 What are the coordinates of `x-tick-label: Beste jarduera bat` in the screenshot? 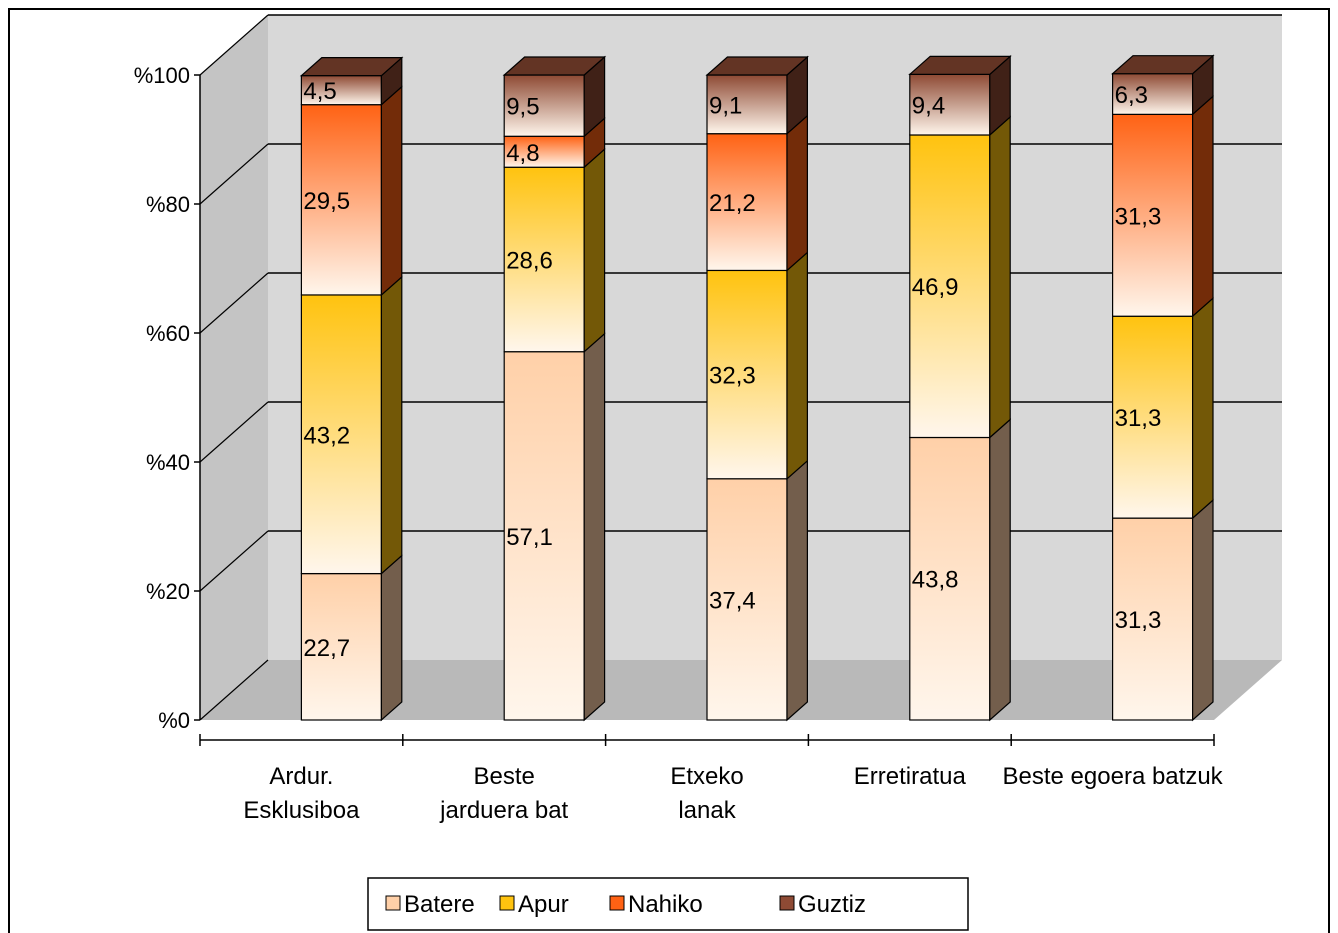 It's located at (503, 793).